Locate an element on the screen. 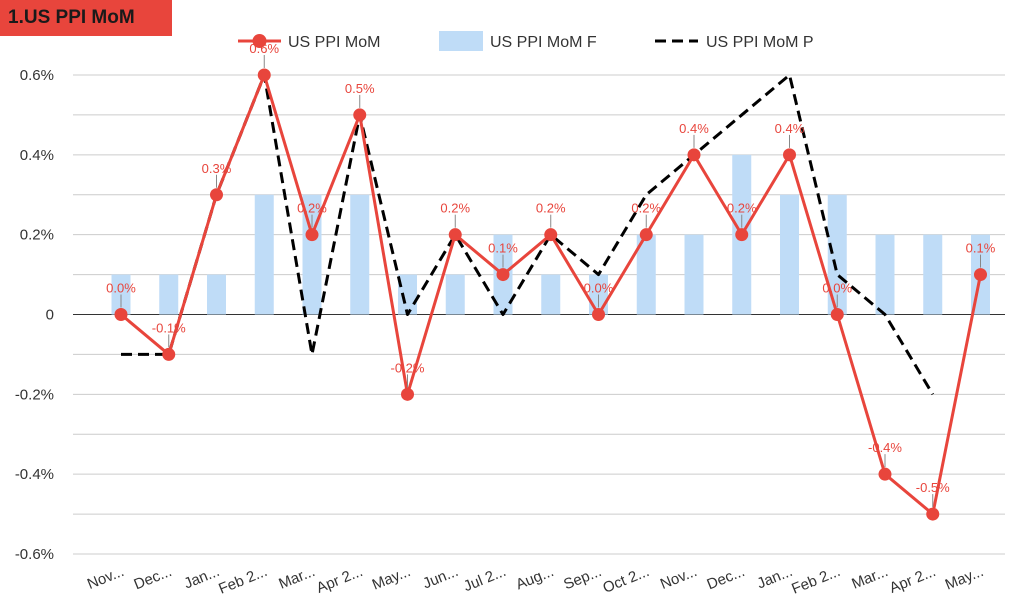  data-label: 0.3% is located at coordinates (217, 168).